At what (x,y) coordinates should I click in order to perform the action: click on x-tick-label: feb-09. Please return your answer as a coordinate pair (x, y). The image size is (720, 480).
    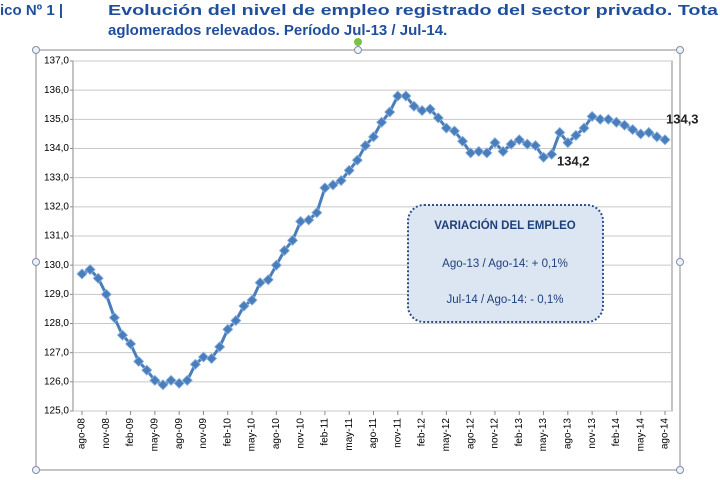
    Looking at the image, I should click on (130, 432).